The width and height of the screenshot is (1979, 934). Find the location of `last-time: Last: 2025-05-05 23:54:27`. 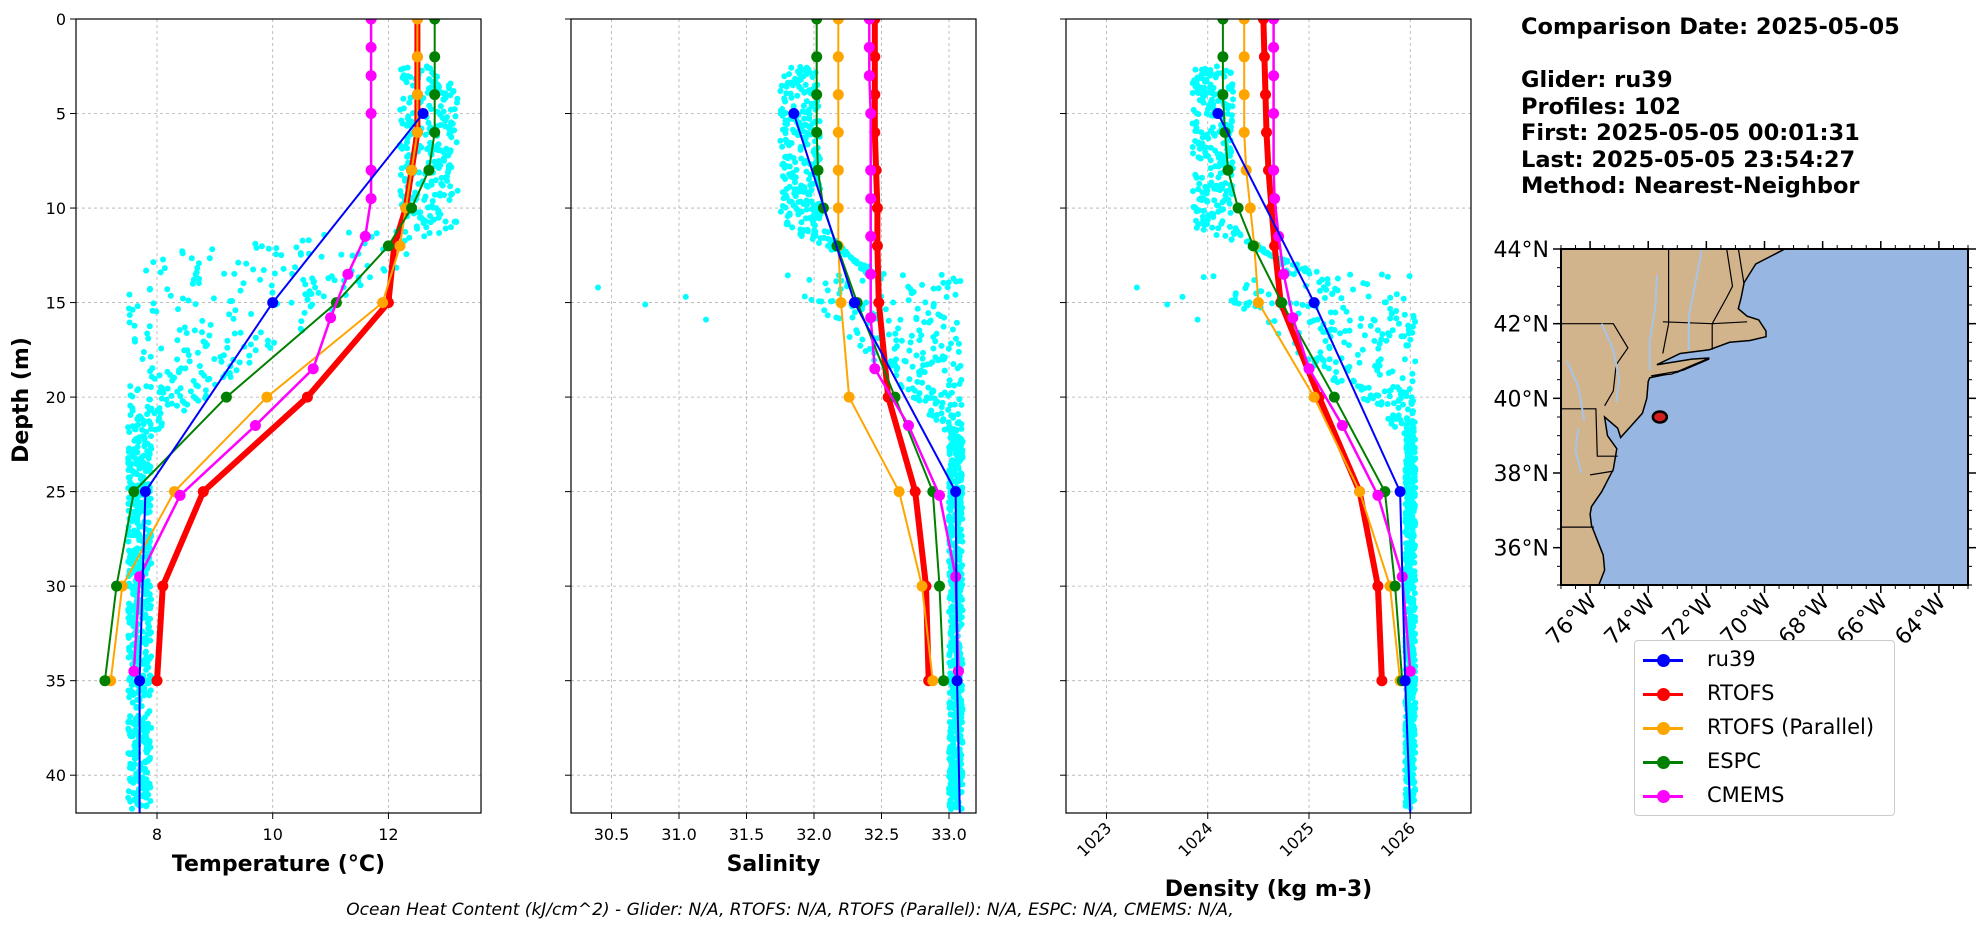

last-time: Last: 2025-05-05 23:54:27 is located at coordinates (1688, 159).